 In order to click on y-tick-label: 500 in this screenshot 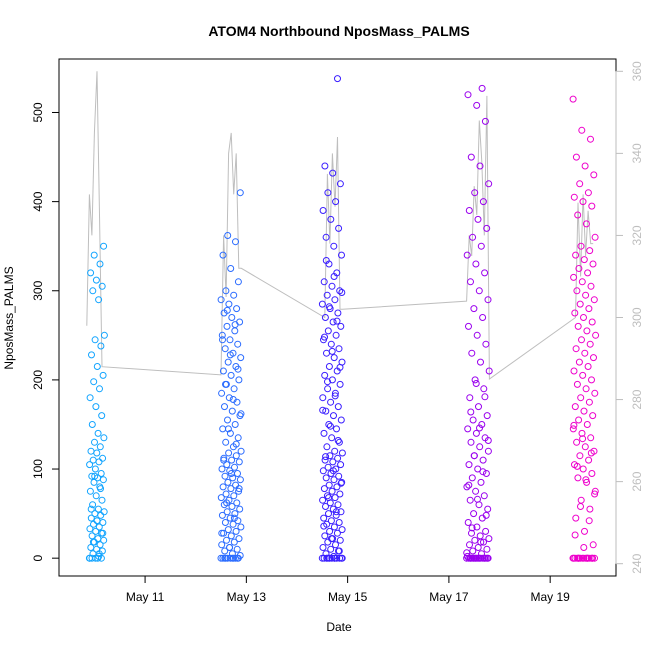, I will do `click(38, 112)`.